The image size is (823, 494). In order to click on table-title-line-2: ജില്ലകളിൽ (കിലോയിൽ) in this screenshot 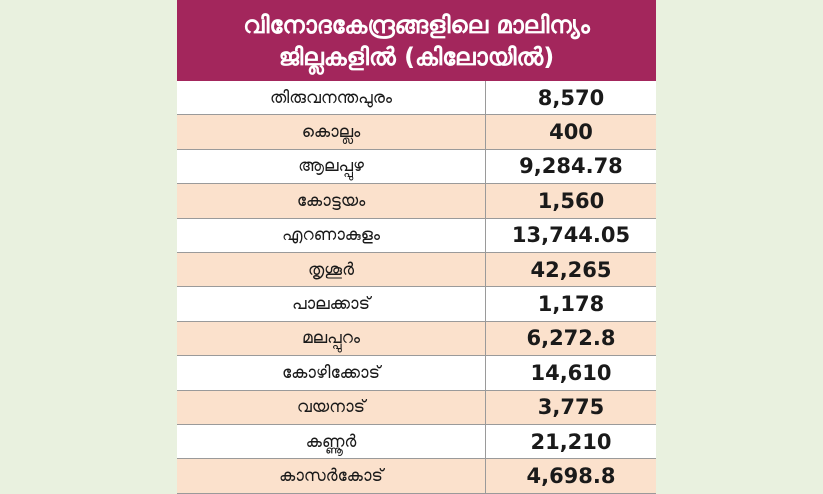, I will do `click(416, 56)`.